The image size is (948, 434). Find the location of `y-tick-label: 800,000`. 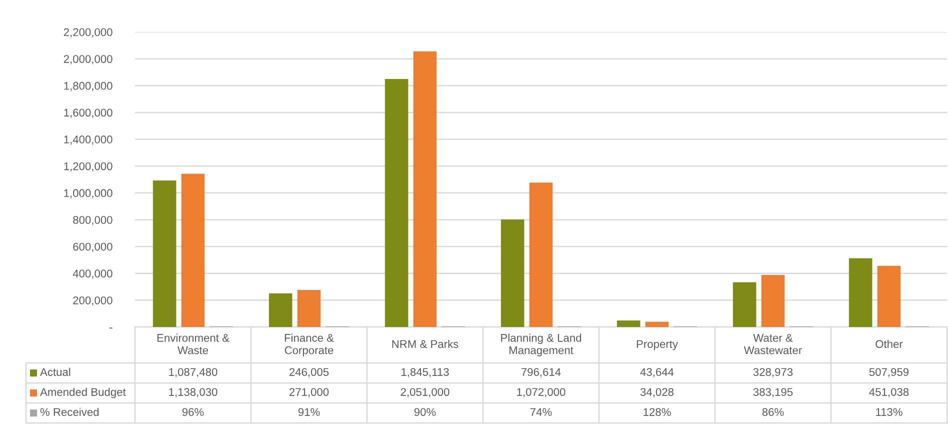

y-tick-label: 800,000 is located at coordinates (92, 221).